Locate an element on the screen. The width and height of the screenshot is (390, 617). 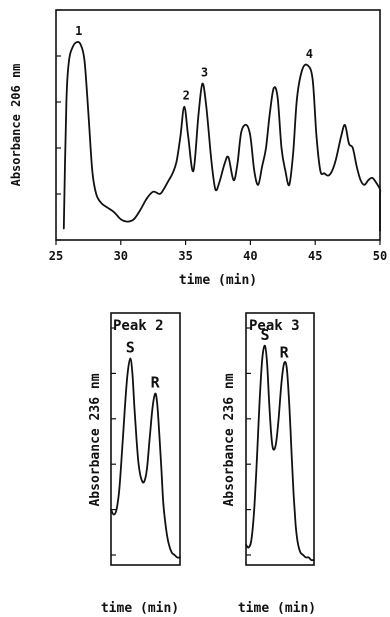
main-x-tick-label: 40 is located at coordinates (250, 256).